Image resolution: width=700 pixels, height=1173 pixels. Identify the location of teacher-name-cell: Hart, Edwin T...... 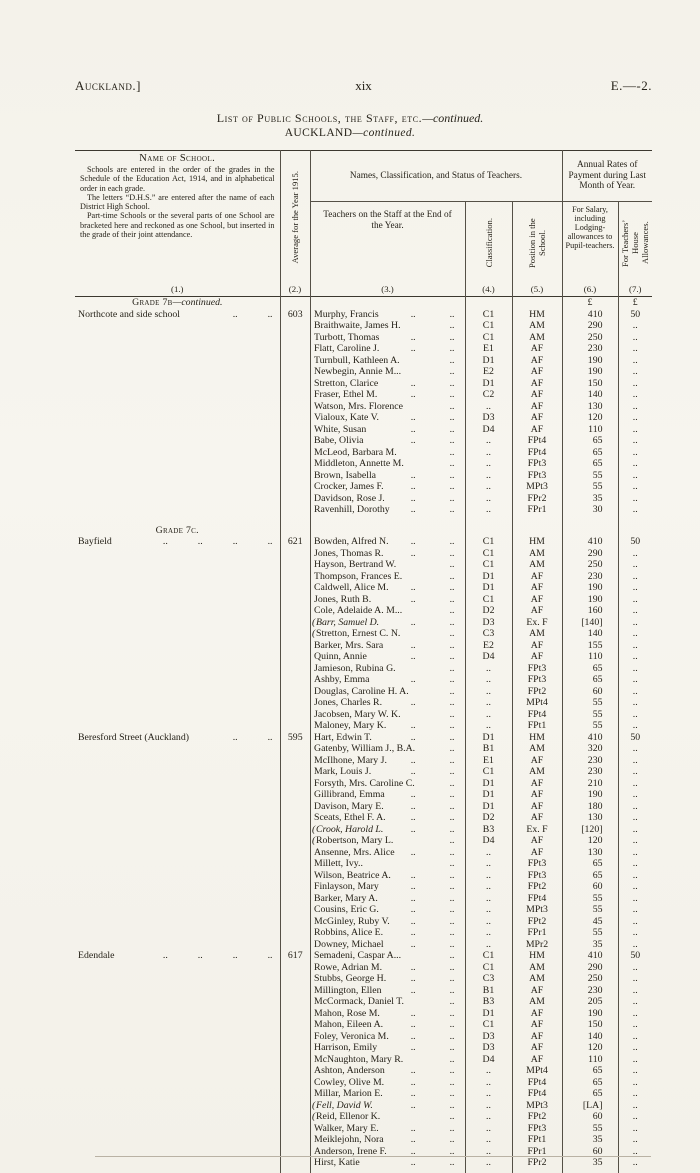
(387, 737).